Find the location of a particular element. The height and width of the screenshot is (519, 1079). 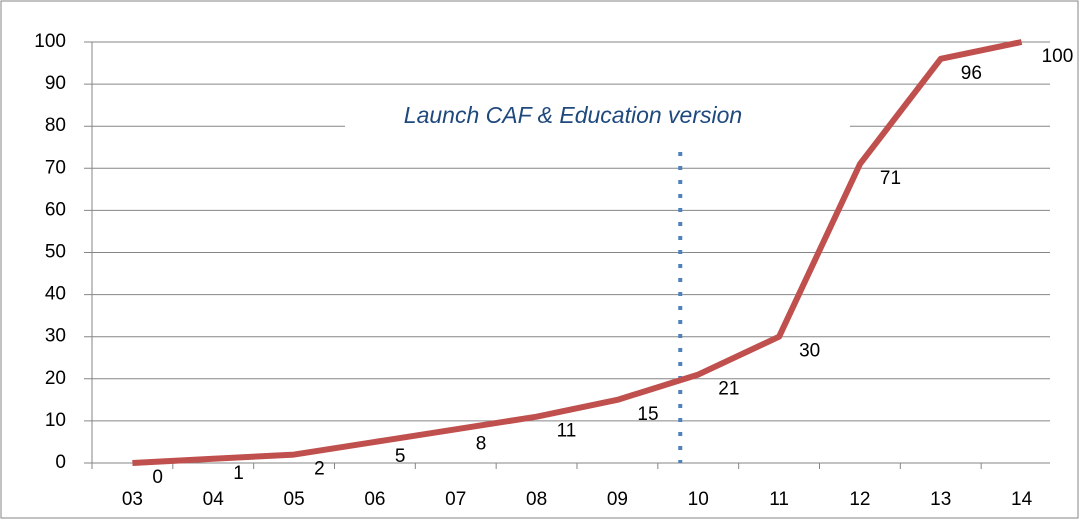

data-label: 1 is located at coordinates (238, 473).